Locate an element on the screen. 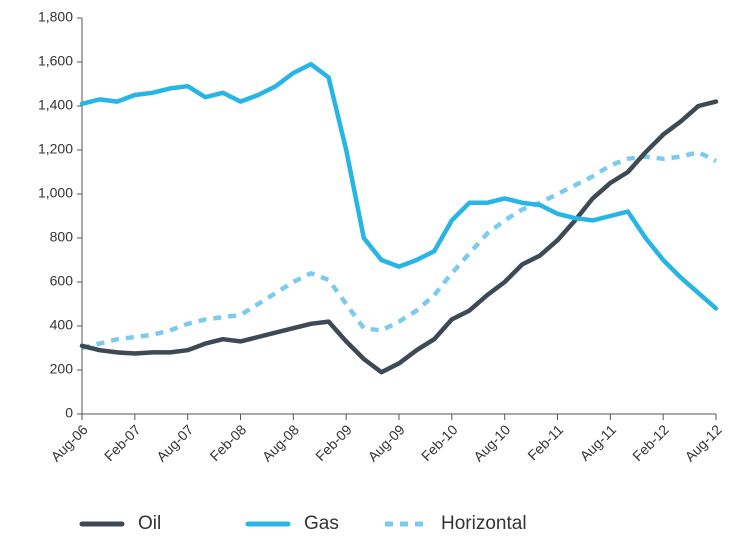 This screenshot has width=743, height=538. legend-label: Horizontal is located at coordinates (484, 523).